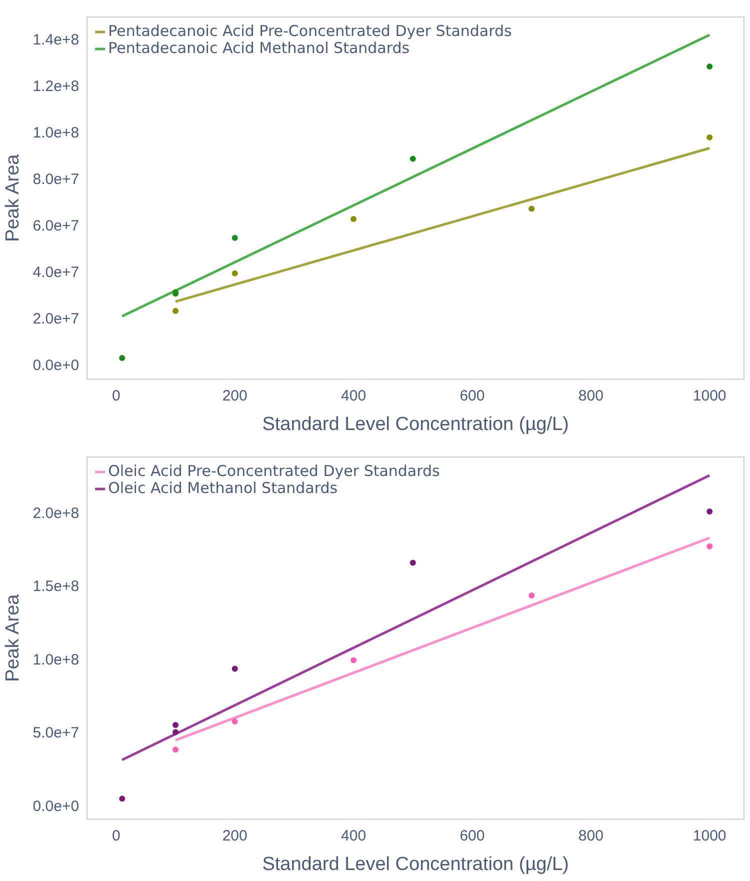 The image size is (750, 881). What do you see at coordinates (223, 487) in the screenshot?
I see `legend-label: Oleic Acid Methanol Standards` at bounding box center [223, 487].